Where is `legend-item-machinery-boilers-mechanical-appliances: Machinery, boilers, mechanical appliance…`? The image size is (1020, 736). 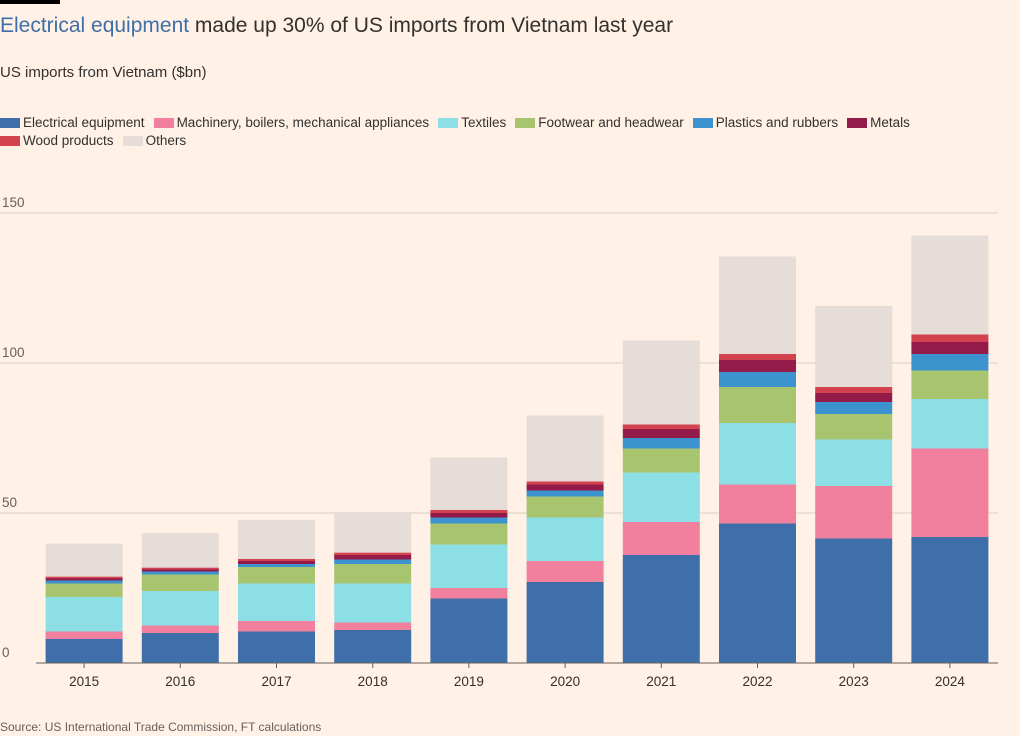 legend-item-machinery-boilers-mechanical-appliances: Machinery, boilers, mechanical appliance… is located at coordinates (291, 122).